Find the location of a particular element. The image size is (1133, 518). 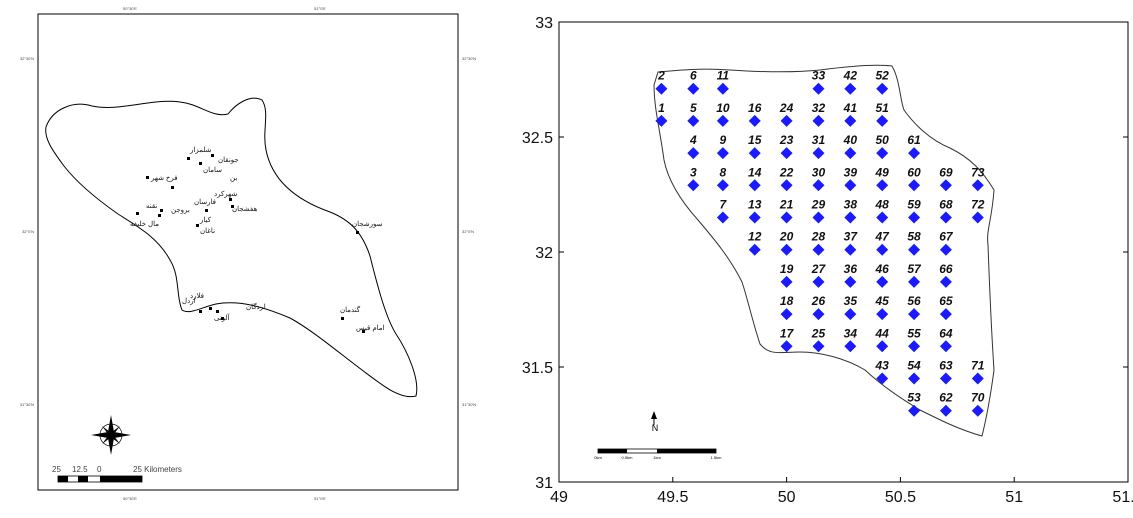

sampling-point-label: 45 is located at coordinates (882, 301).